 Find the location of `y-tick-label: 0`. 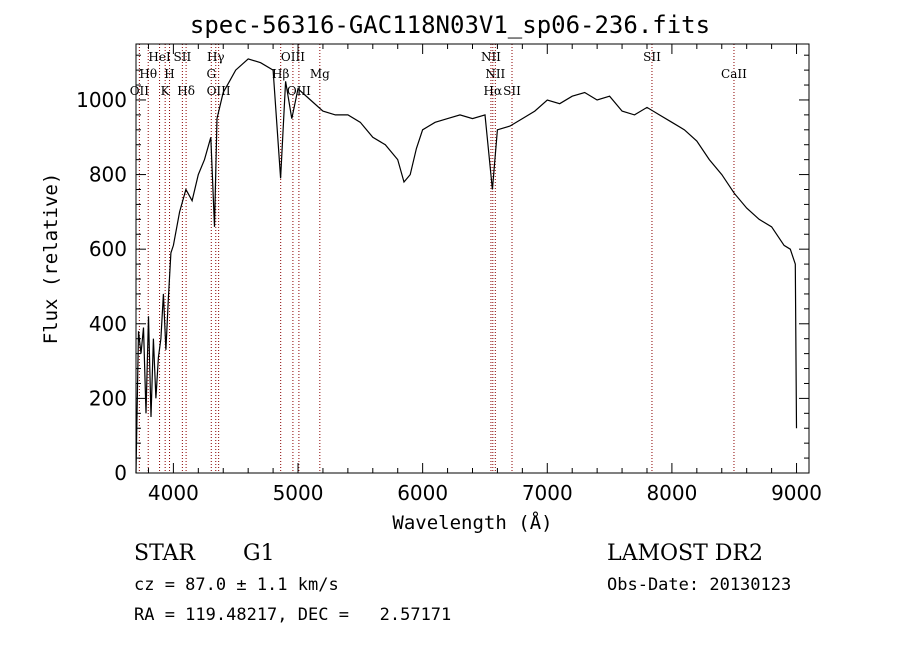

y-tick-label: 0 is located at coordinates (120, 473).